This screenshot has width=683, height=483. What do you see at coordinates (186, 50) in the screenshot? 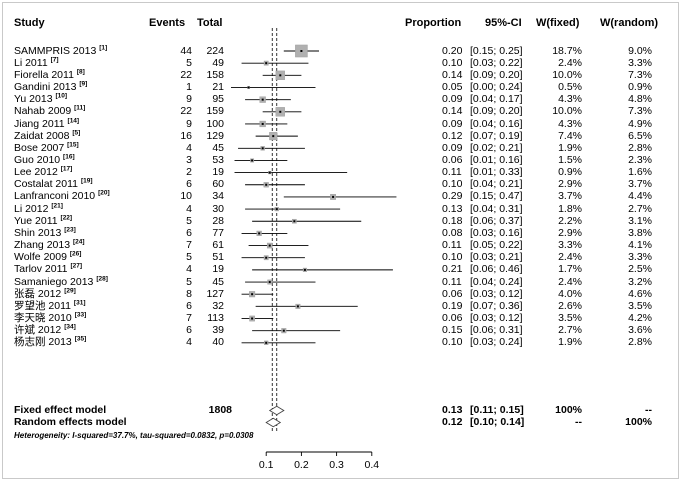
I see `study-events: 44` at bounding box center [186, 50].